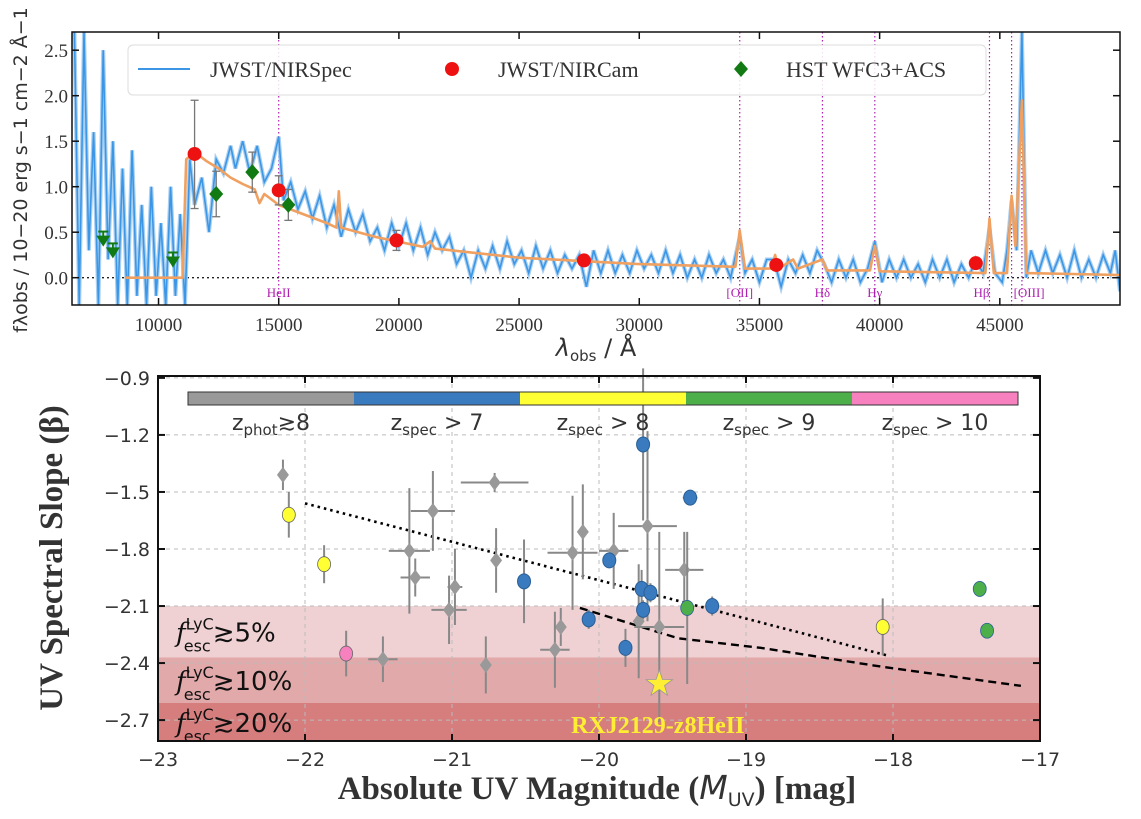 The image size is (1141, 819). I want to click on y-tick-label: −1.2, so click(127, 436).